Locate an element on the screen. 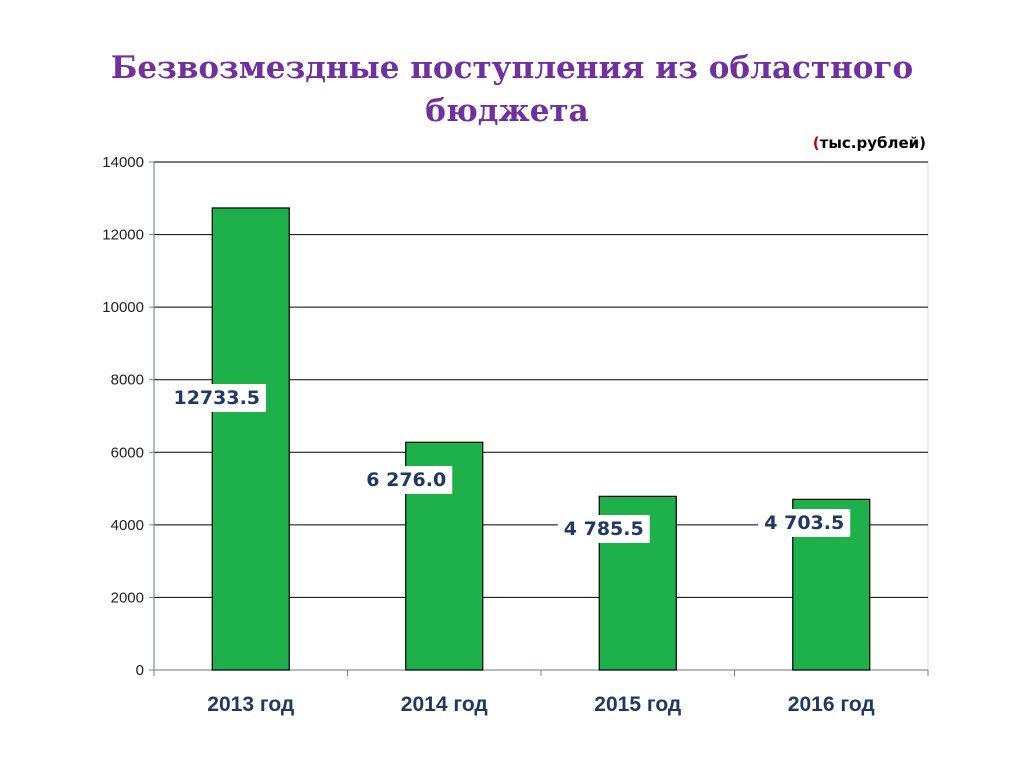  unit-close-paren: ) is located at coordinates (922, 143).